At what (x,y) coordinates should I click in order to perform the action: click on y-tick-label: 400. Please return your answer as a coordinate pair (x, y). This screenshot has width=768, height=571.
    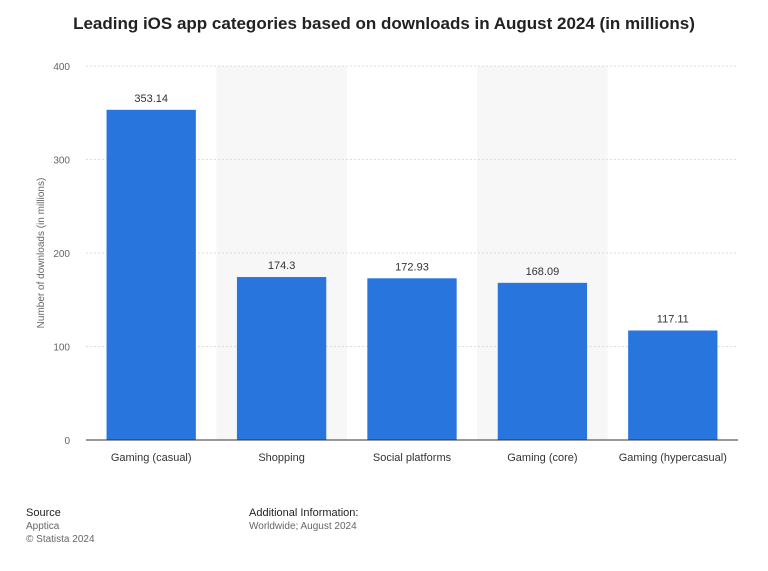
    Looking at the image, I should click on (61, 67).